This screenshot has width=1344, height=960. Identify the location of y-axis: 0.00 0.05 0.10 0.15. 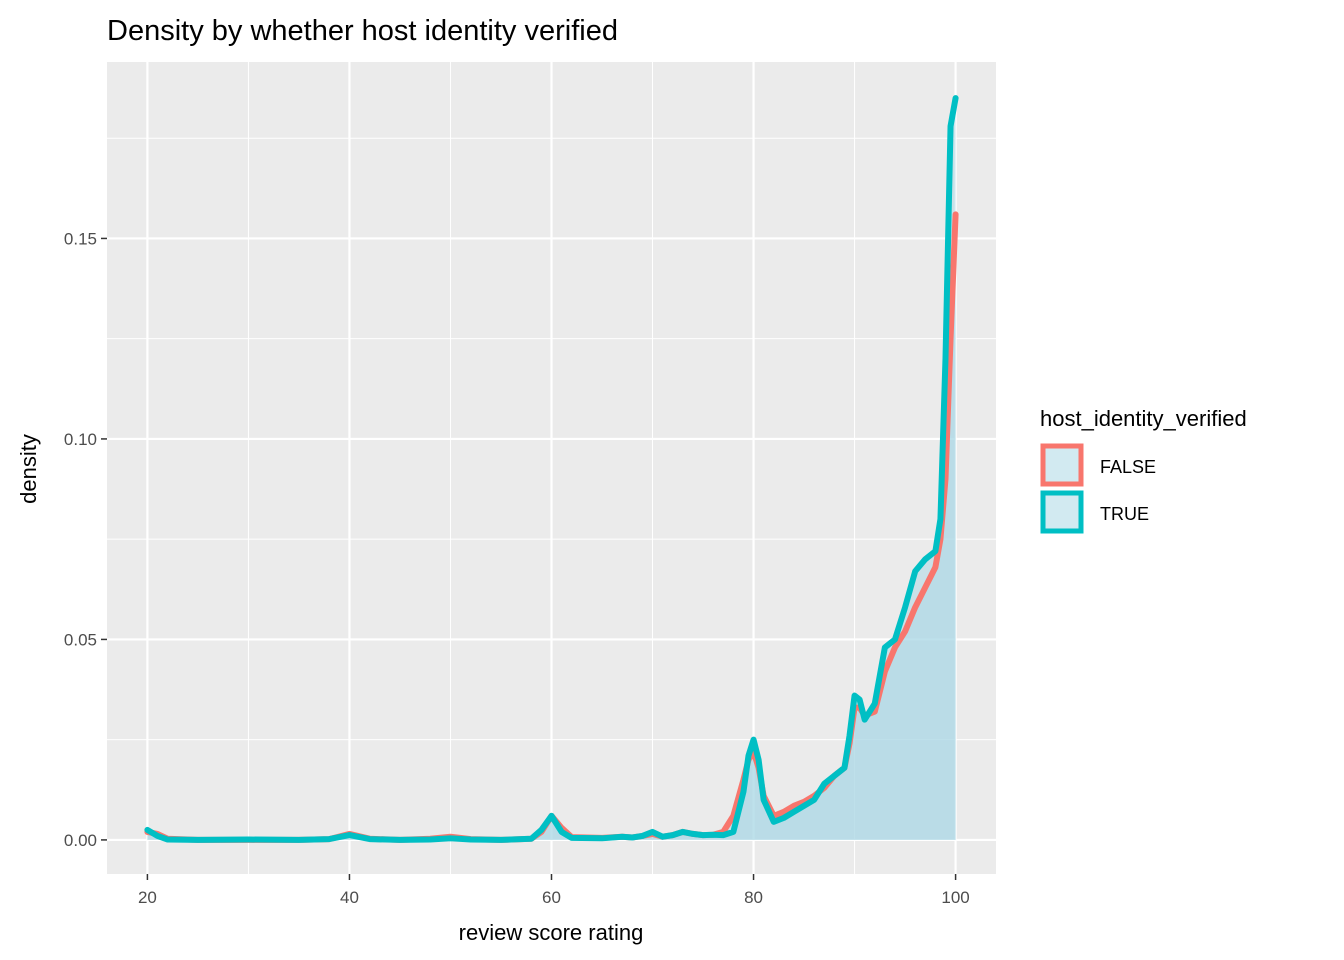
(85, 539).